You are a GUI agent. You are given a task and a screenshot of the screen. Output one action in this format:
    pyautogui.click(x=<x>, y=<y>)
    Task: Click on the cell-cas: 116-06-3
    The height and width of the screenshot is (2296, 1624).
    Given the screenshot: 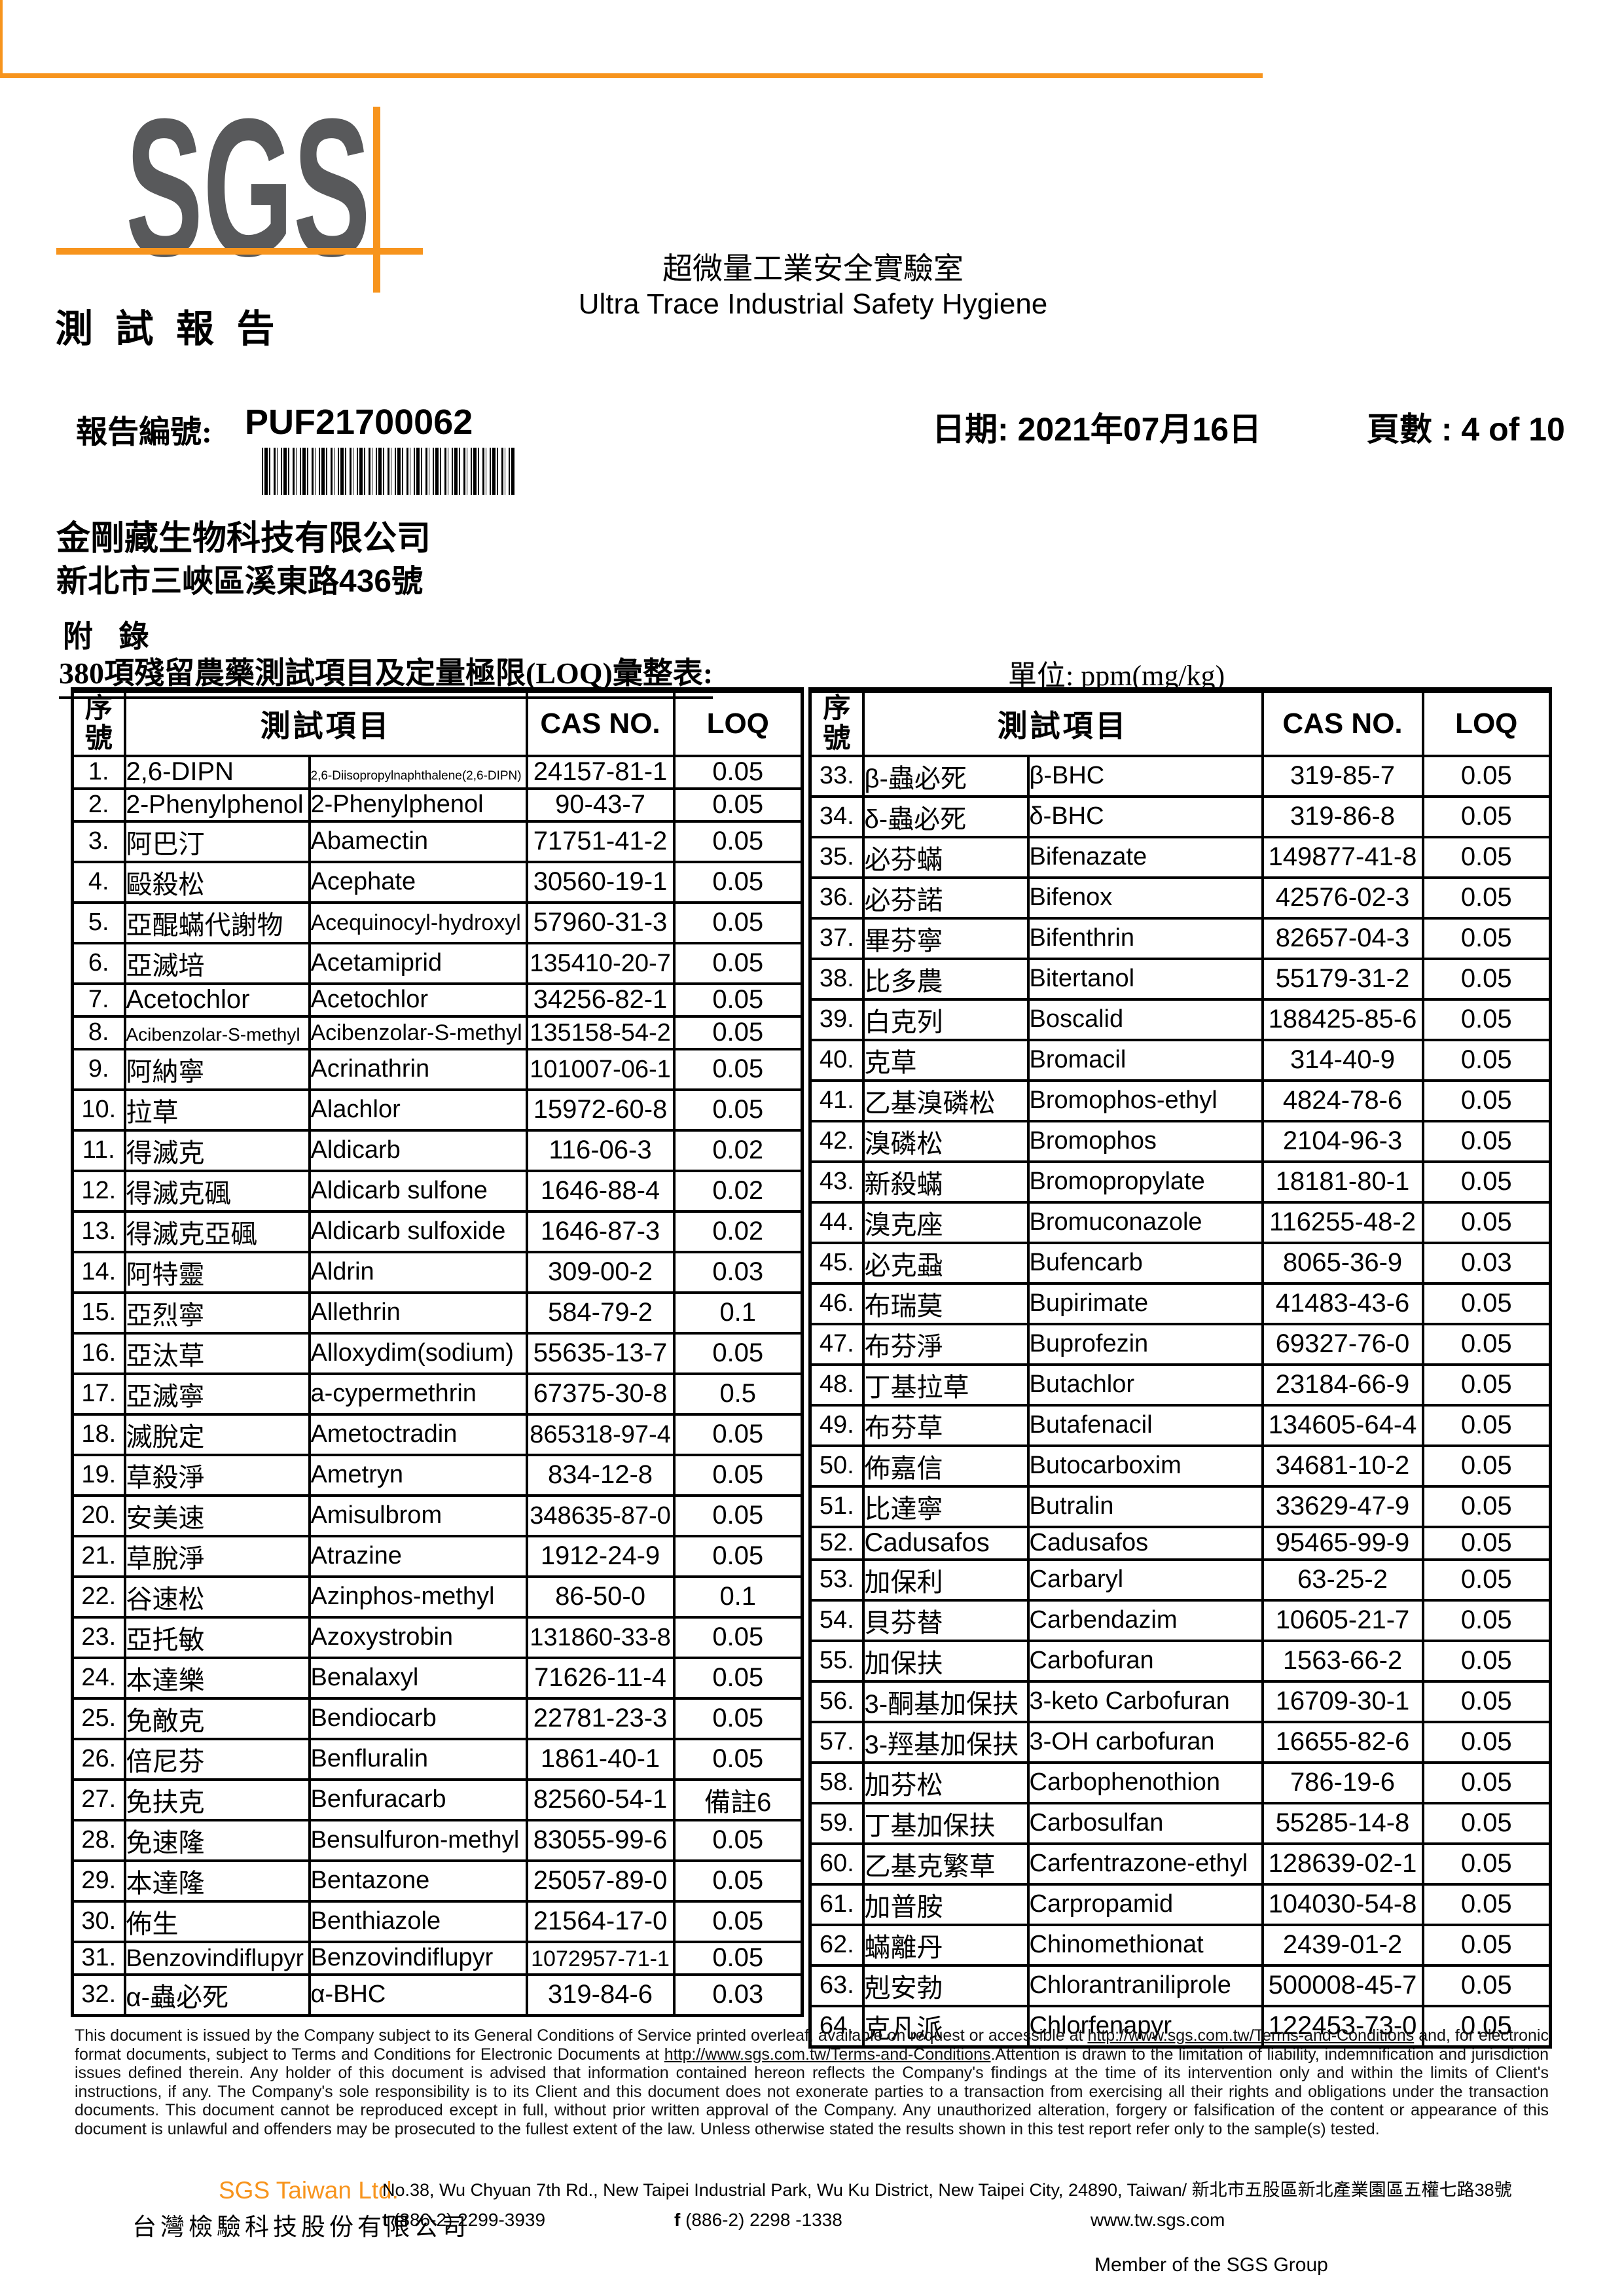 What is the action you would take?
    pyautogui.click(x=600, y=1150)
    